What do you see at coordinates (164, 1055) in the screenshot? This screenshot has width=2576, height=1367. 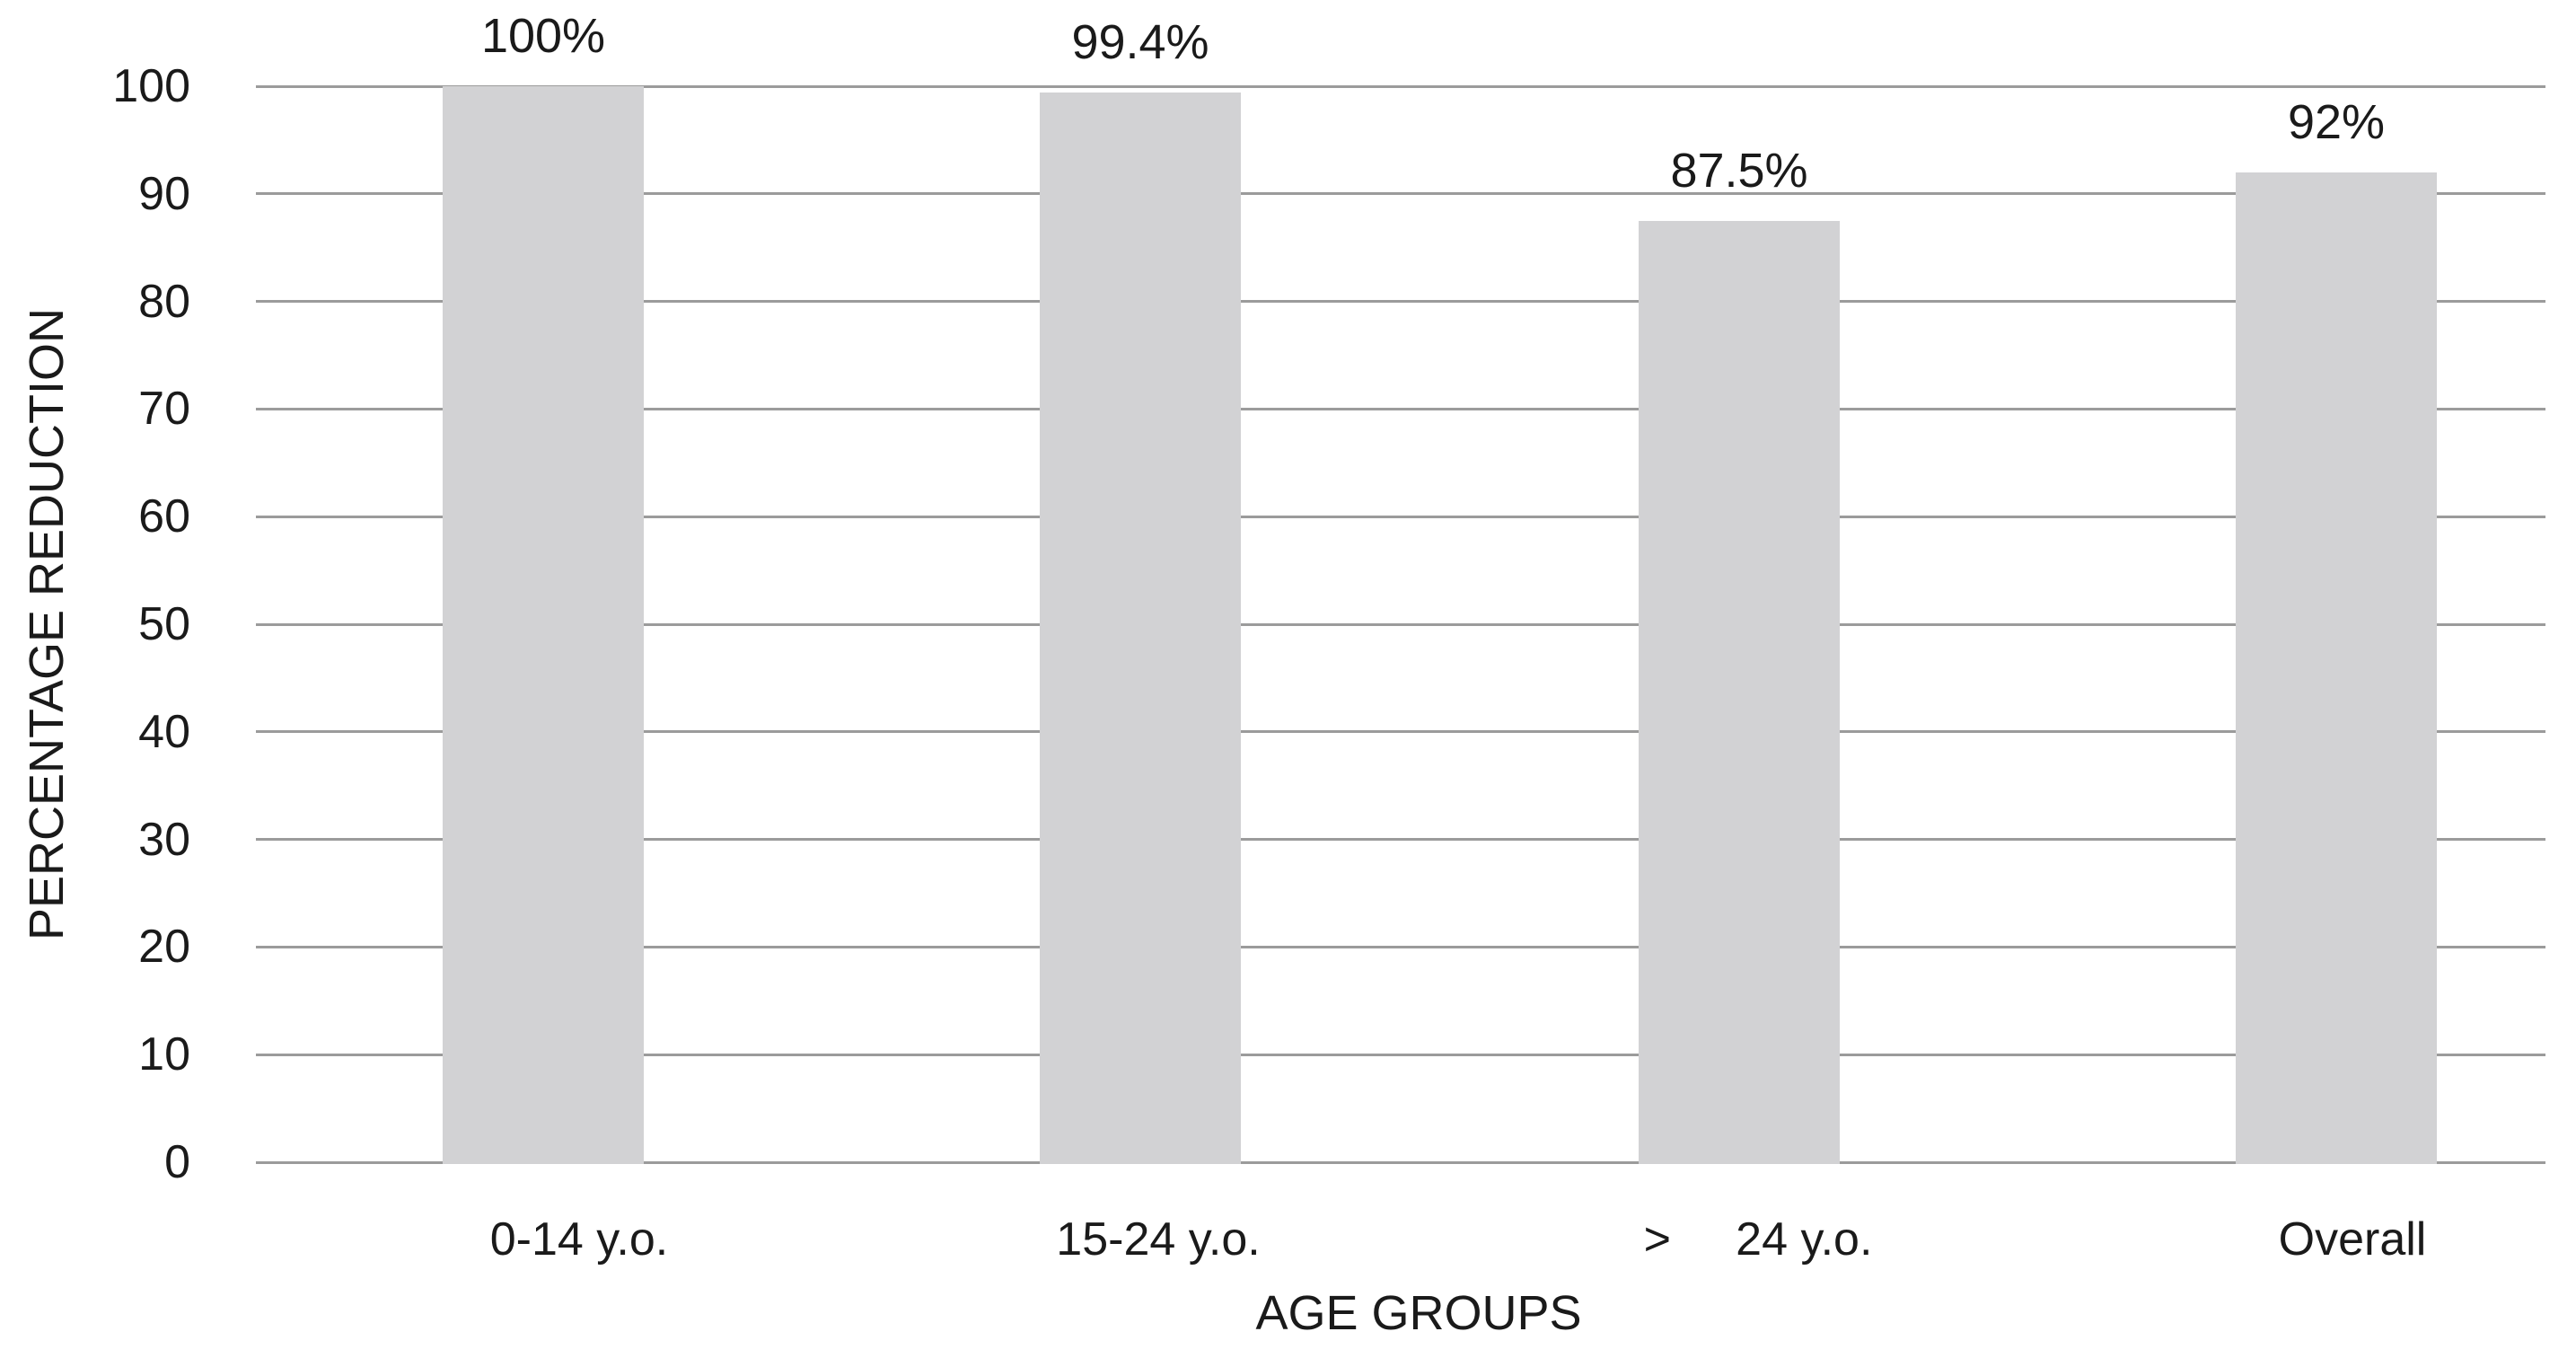 I see `y-tick-label: 10` at bounding box center [164, 1055].